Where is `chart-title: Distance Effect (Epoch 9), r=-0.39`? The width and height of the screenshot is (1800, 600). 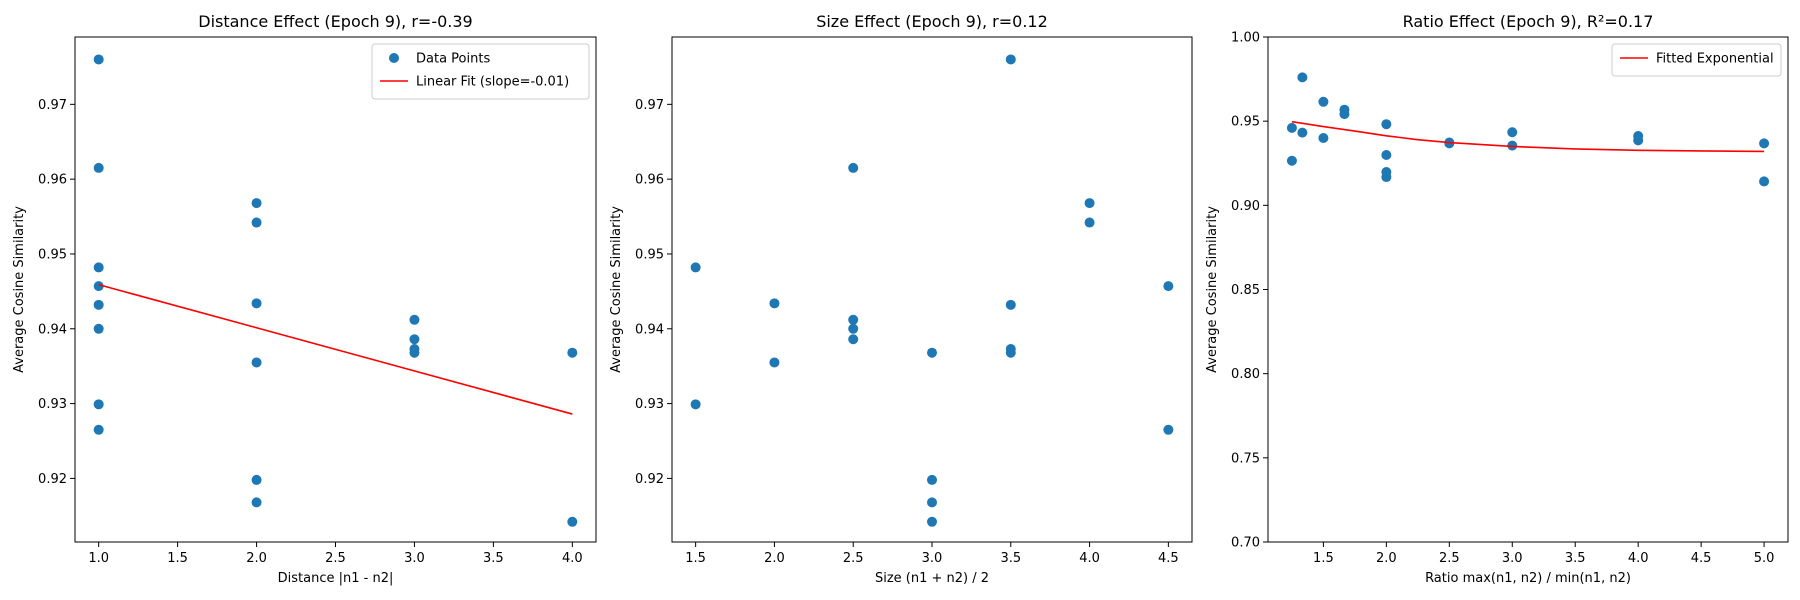 chart-title: Distance Effect (Epoch 9), r=-0.39 is located at coordinates (335, 21).